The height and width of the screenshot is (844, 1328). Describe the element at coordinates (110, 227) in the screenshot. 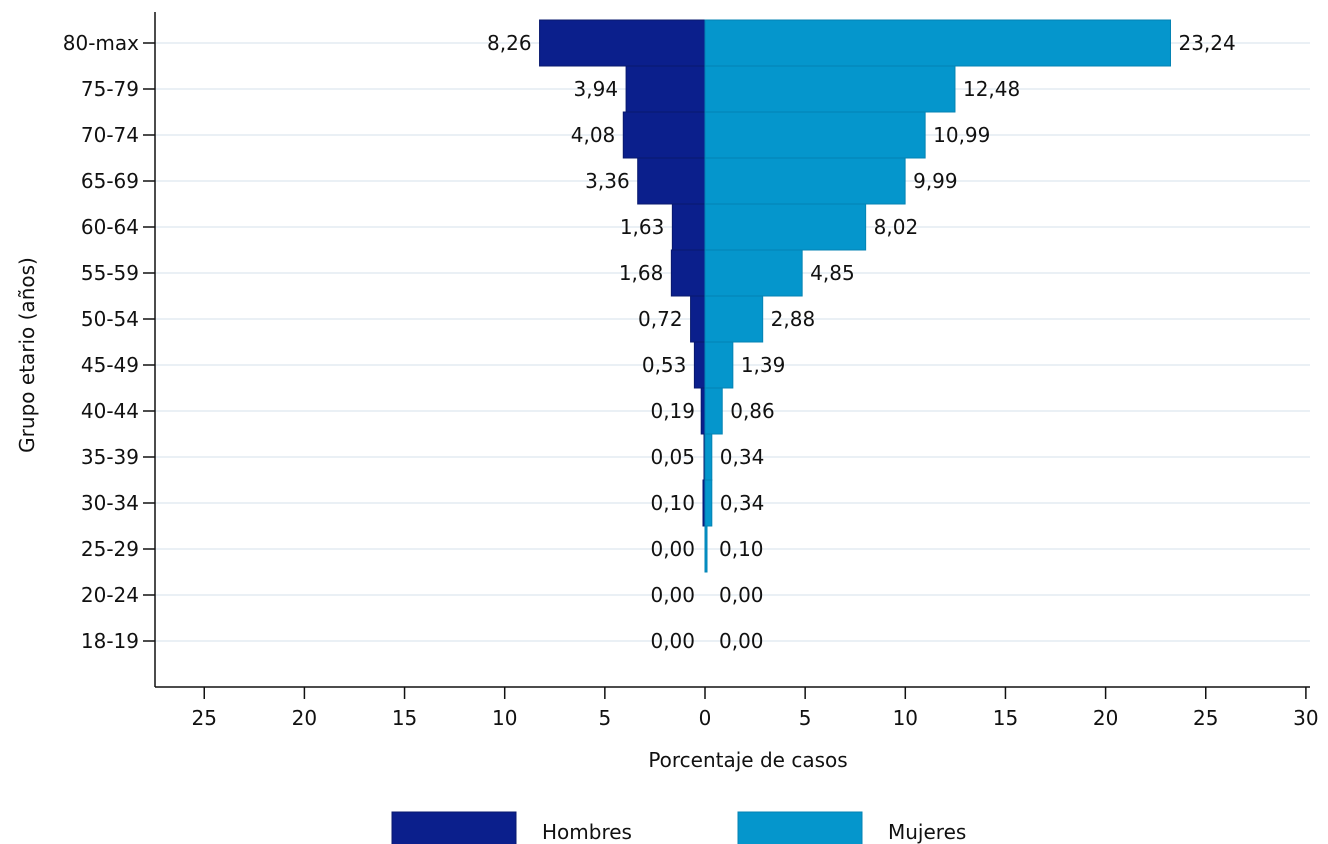

I see `y-tick-label: 60-64` at that location.